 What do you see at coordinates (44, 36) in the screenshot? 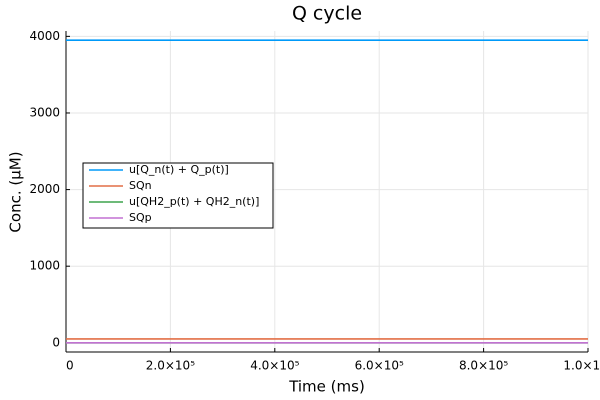
I see `y-tick-label: 4000` at bounding box center [44, 36].